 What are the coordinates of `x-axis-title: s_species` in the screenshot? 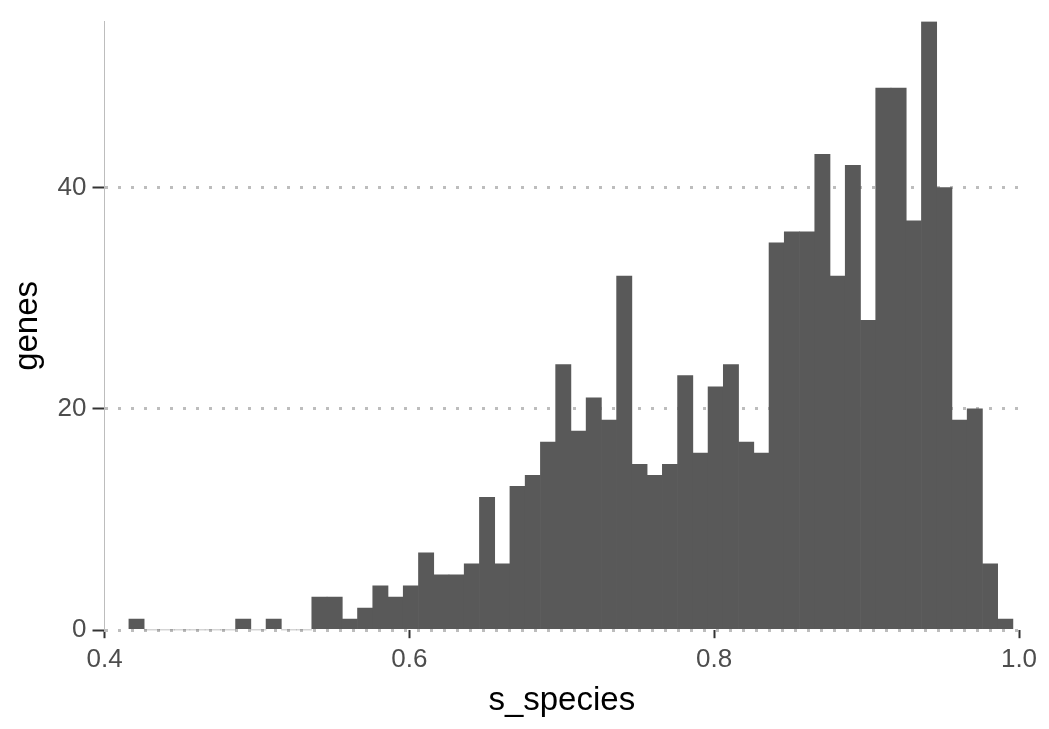 It's located at (562, 699).